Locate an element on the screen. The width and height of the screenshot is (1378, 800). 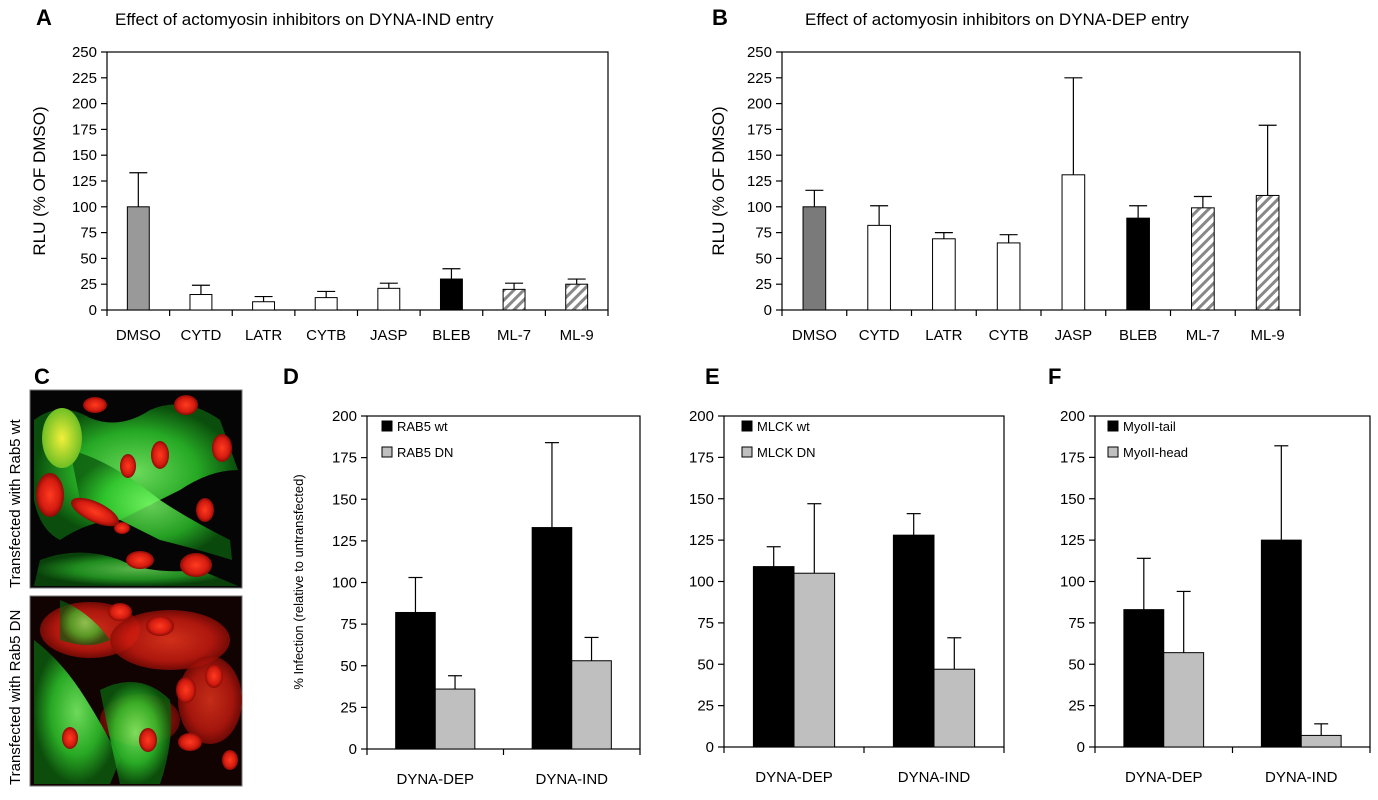
legend-label: MLCK wt is located at coordinates (783, 426).